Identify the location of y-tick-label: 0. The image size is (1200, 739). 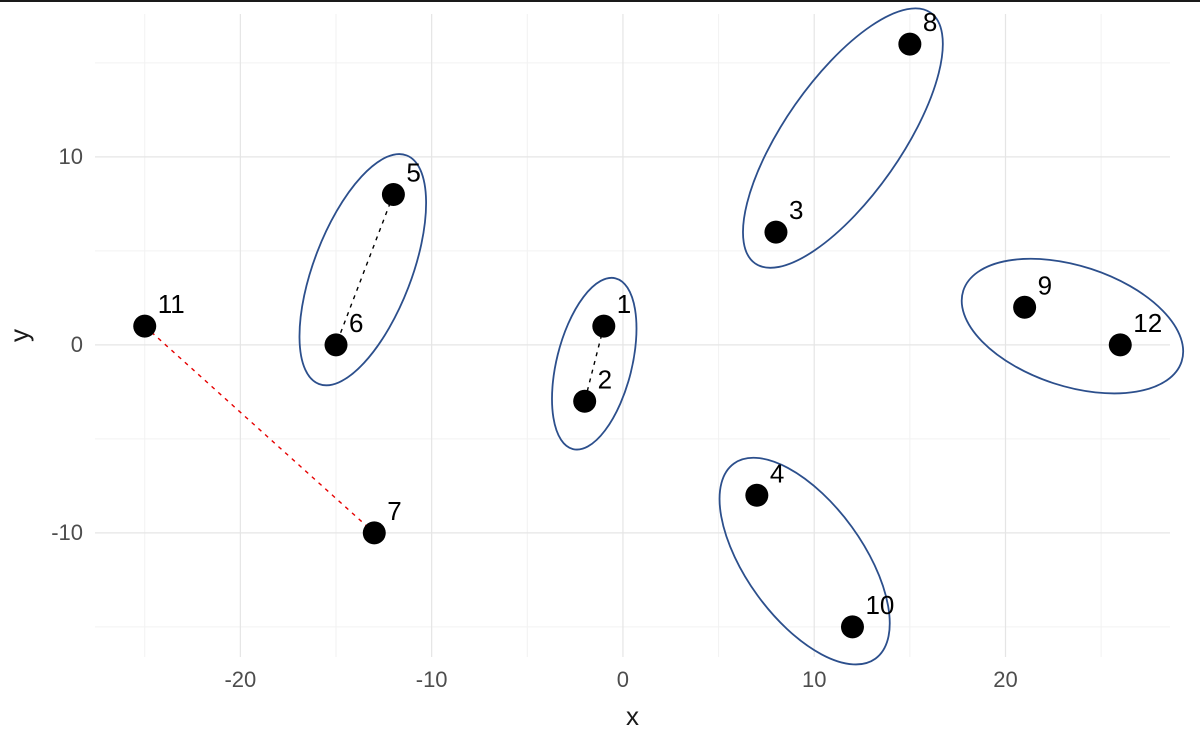
(77, 344).